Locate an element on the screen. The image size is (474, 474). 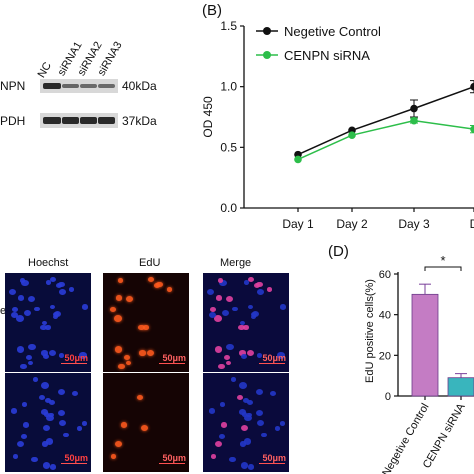
band-bottom-sirna1 is located at coordinates (70, 120).